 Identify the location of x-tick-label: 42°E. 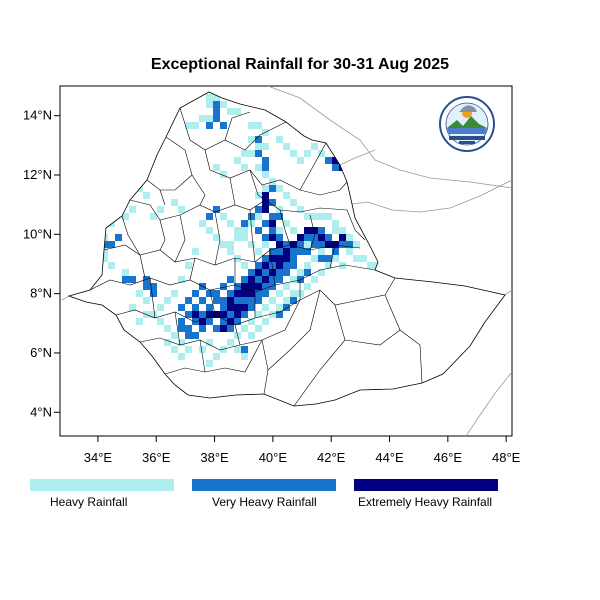
(331, 457).